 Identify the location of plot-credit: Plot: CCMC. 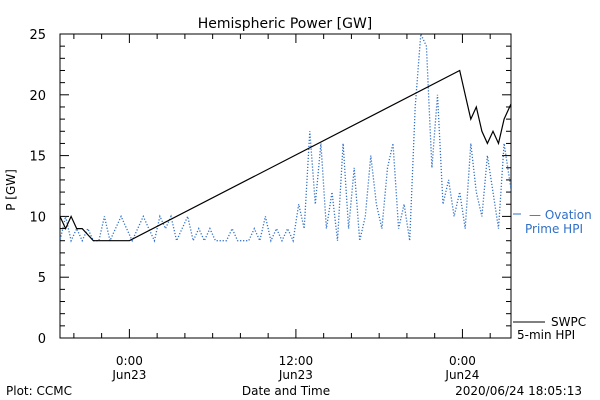
(39, 391).